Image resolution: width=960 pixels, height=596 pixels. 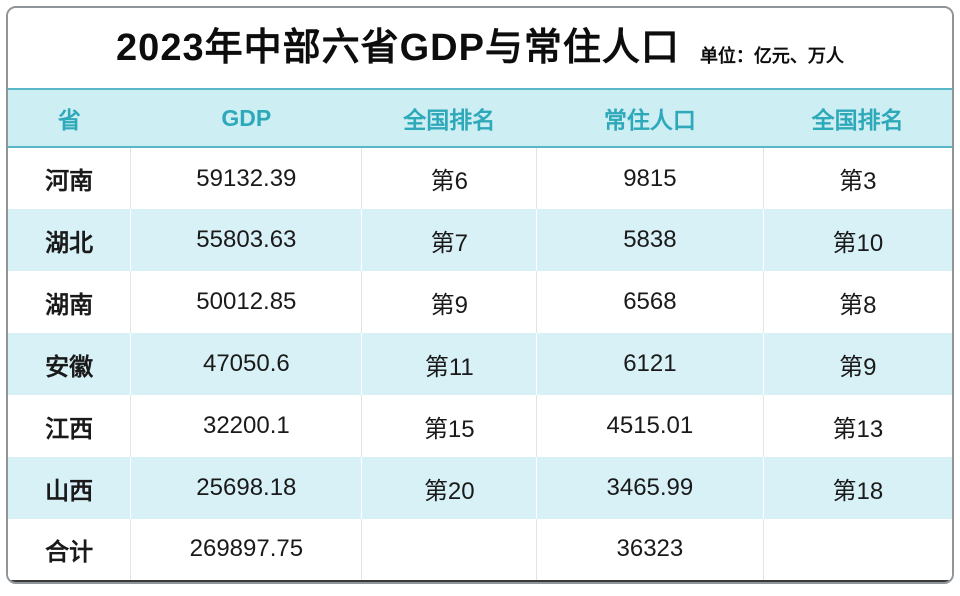 What do you see at coordinates (857, 118) in the screenshot?
I see `col-header-pop-rank: 全国排名` at bounding box center [857, 118].